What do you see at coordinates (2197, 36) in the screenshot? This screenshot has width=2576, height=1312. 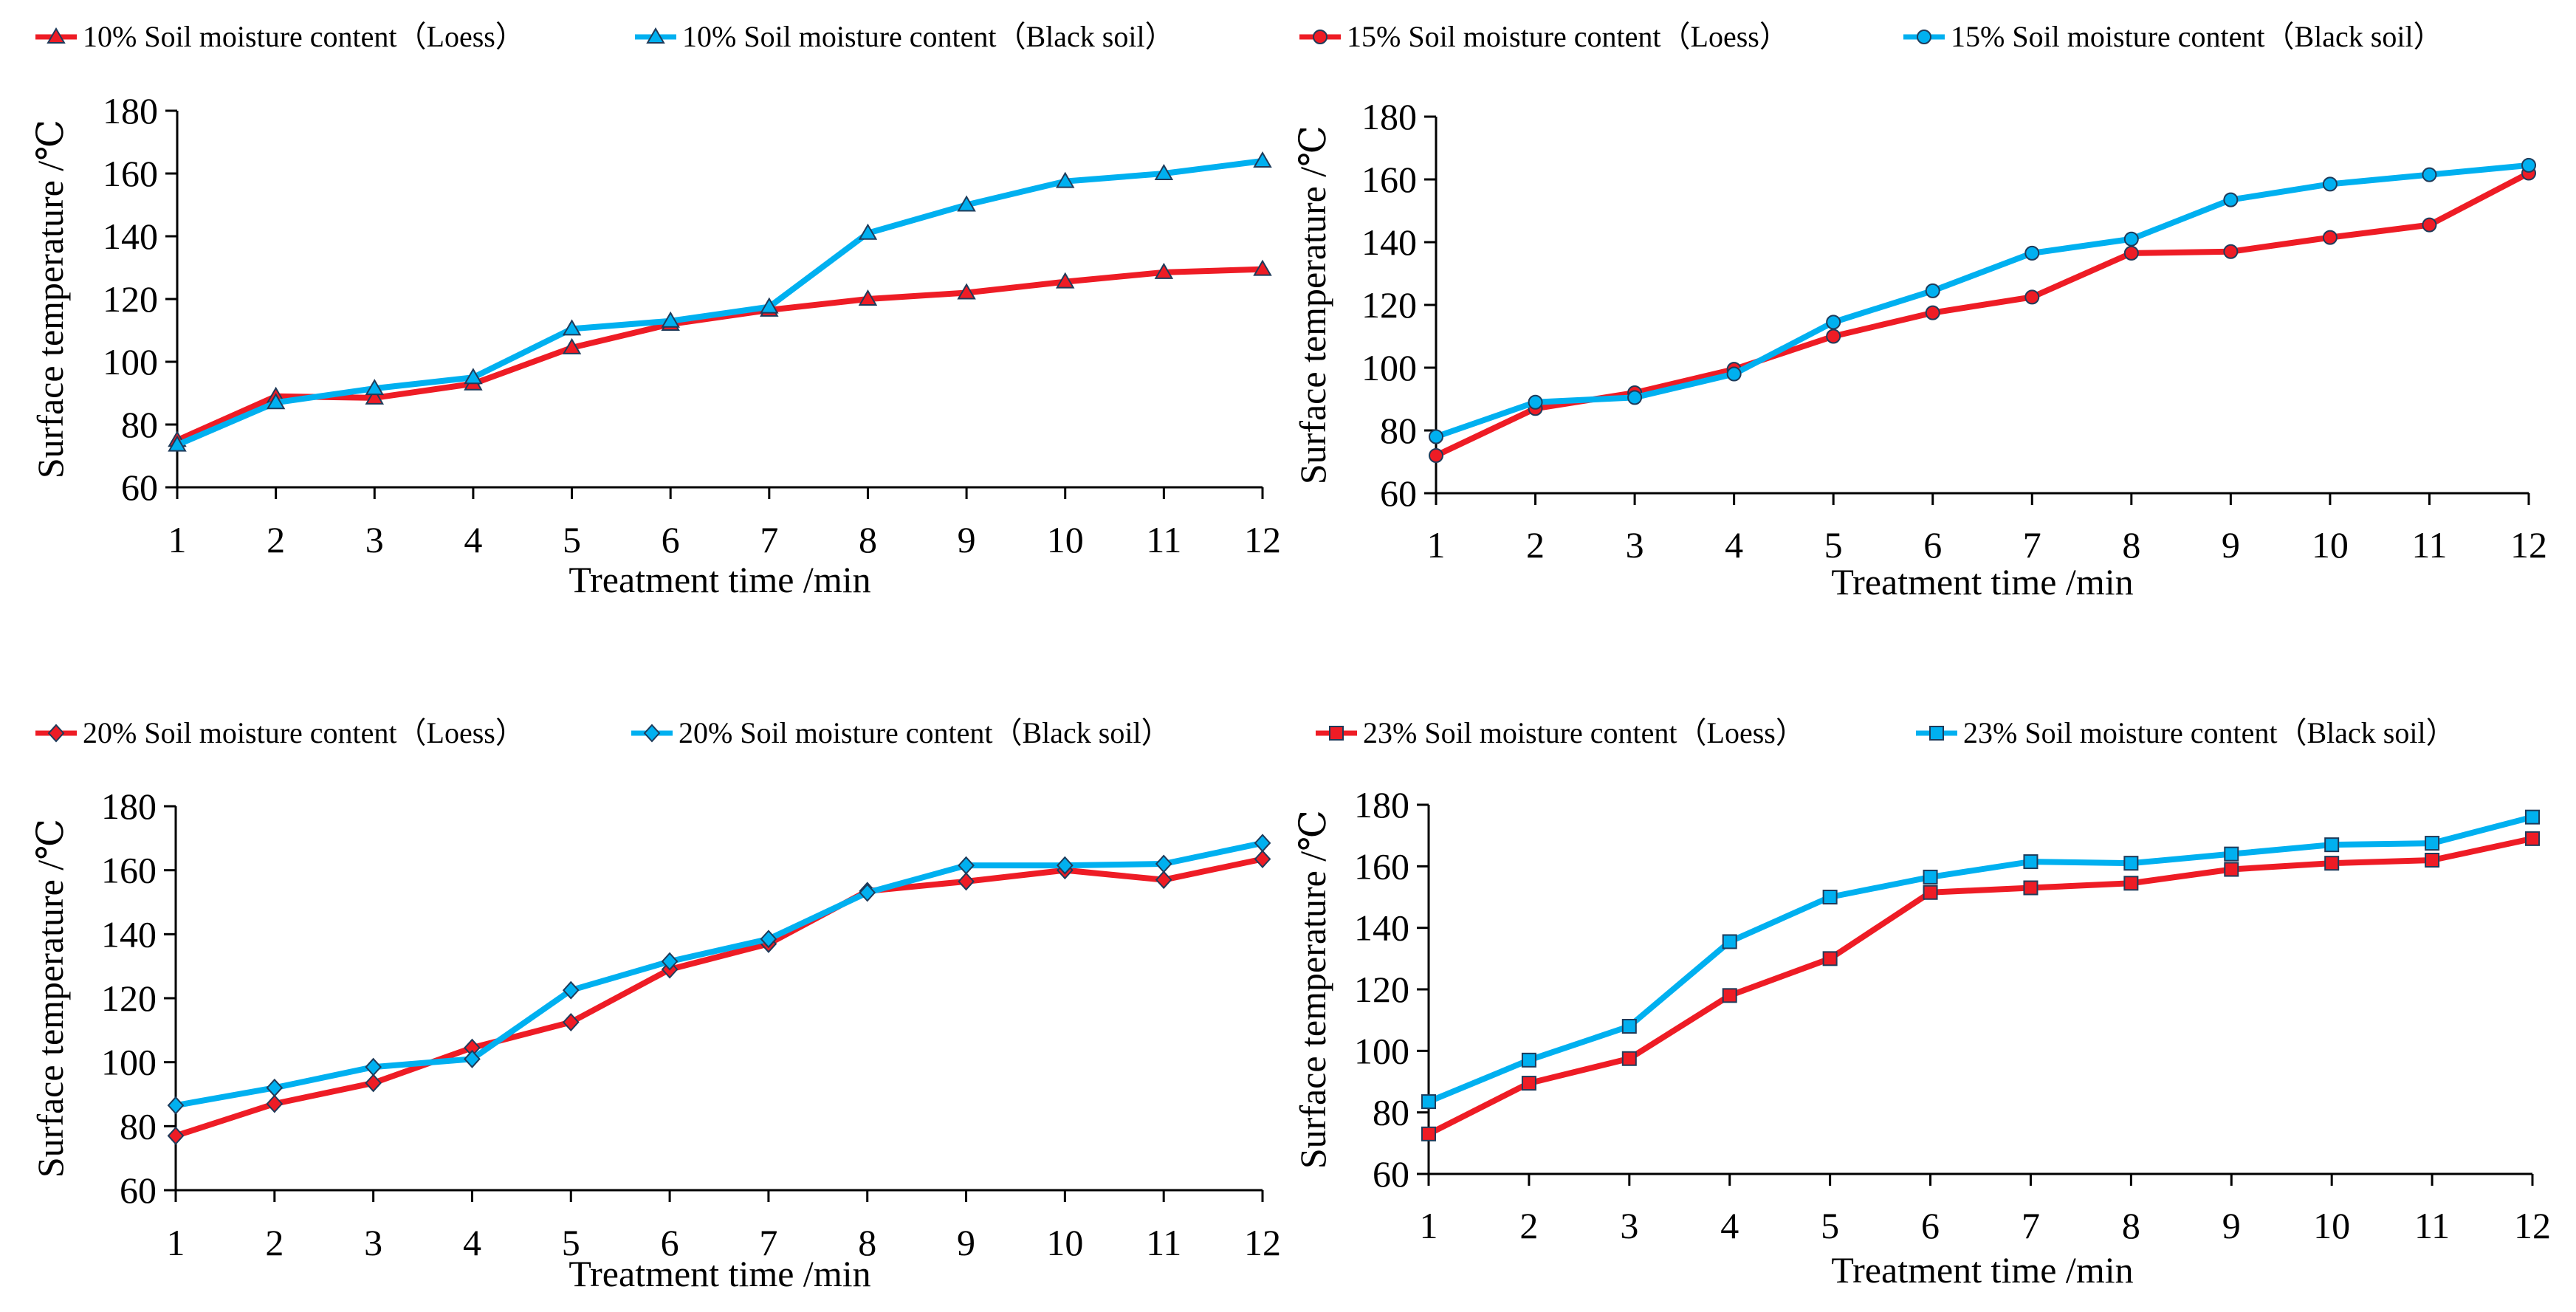 I see `legend-label: 15% Soil moisture content（Black soil）` at bounding box center [2197, 36].